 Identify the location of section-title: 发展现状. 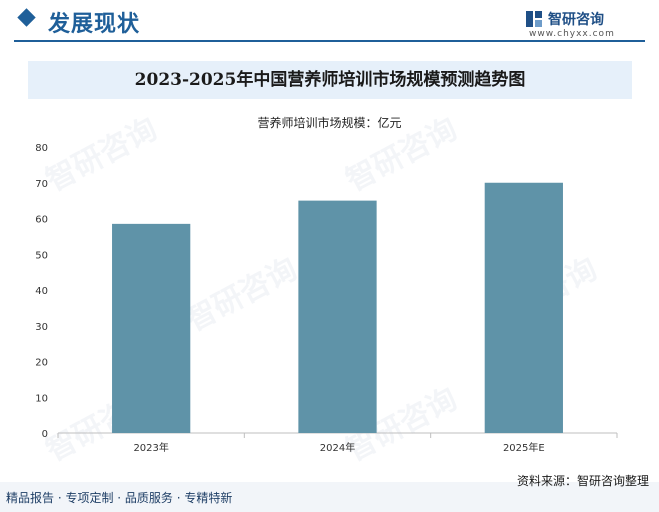
(94, 24).